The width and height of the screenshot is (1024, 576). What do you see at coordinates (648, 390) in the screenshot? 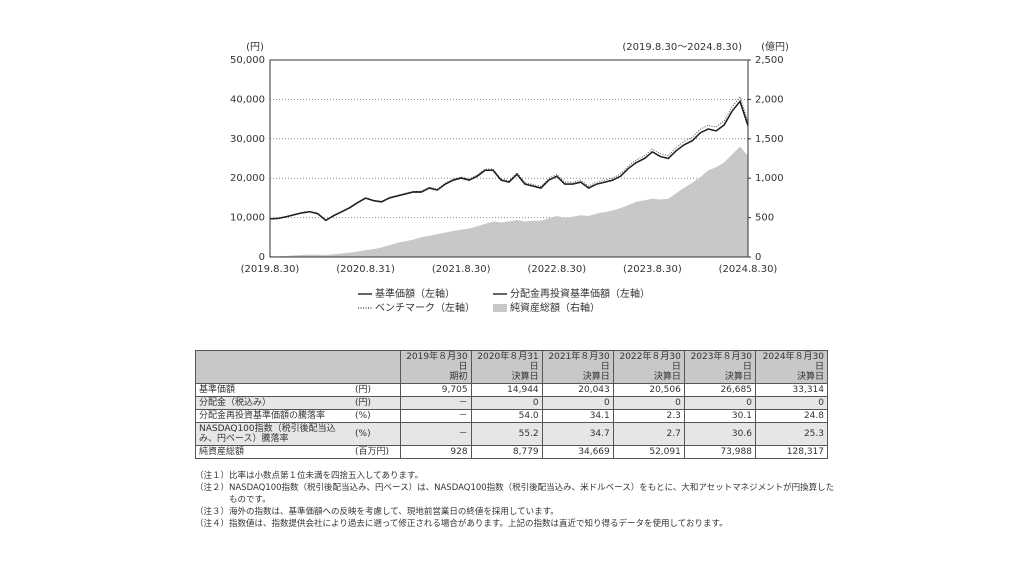
I see `cell: 20,506` at bounding box center [648, 390].